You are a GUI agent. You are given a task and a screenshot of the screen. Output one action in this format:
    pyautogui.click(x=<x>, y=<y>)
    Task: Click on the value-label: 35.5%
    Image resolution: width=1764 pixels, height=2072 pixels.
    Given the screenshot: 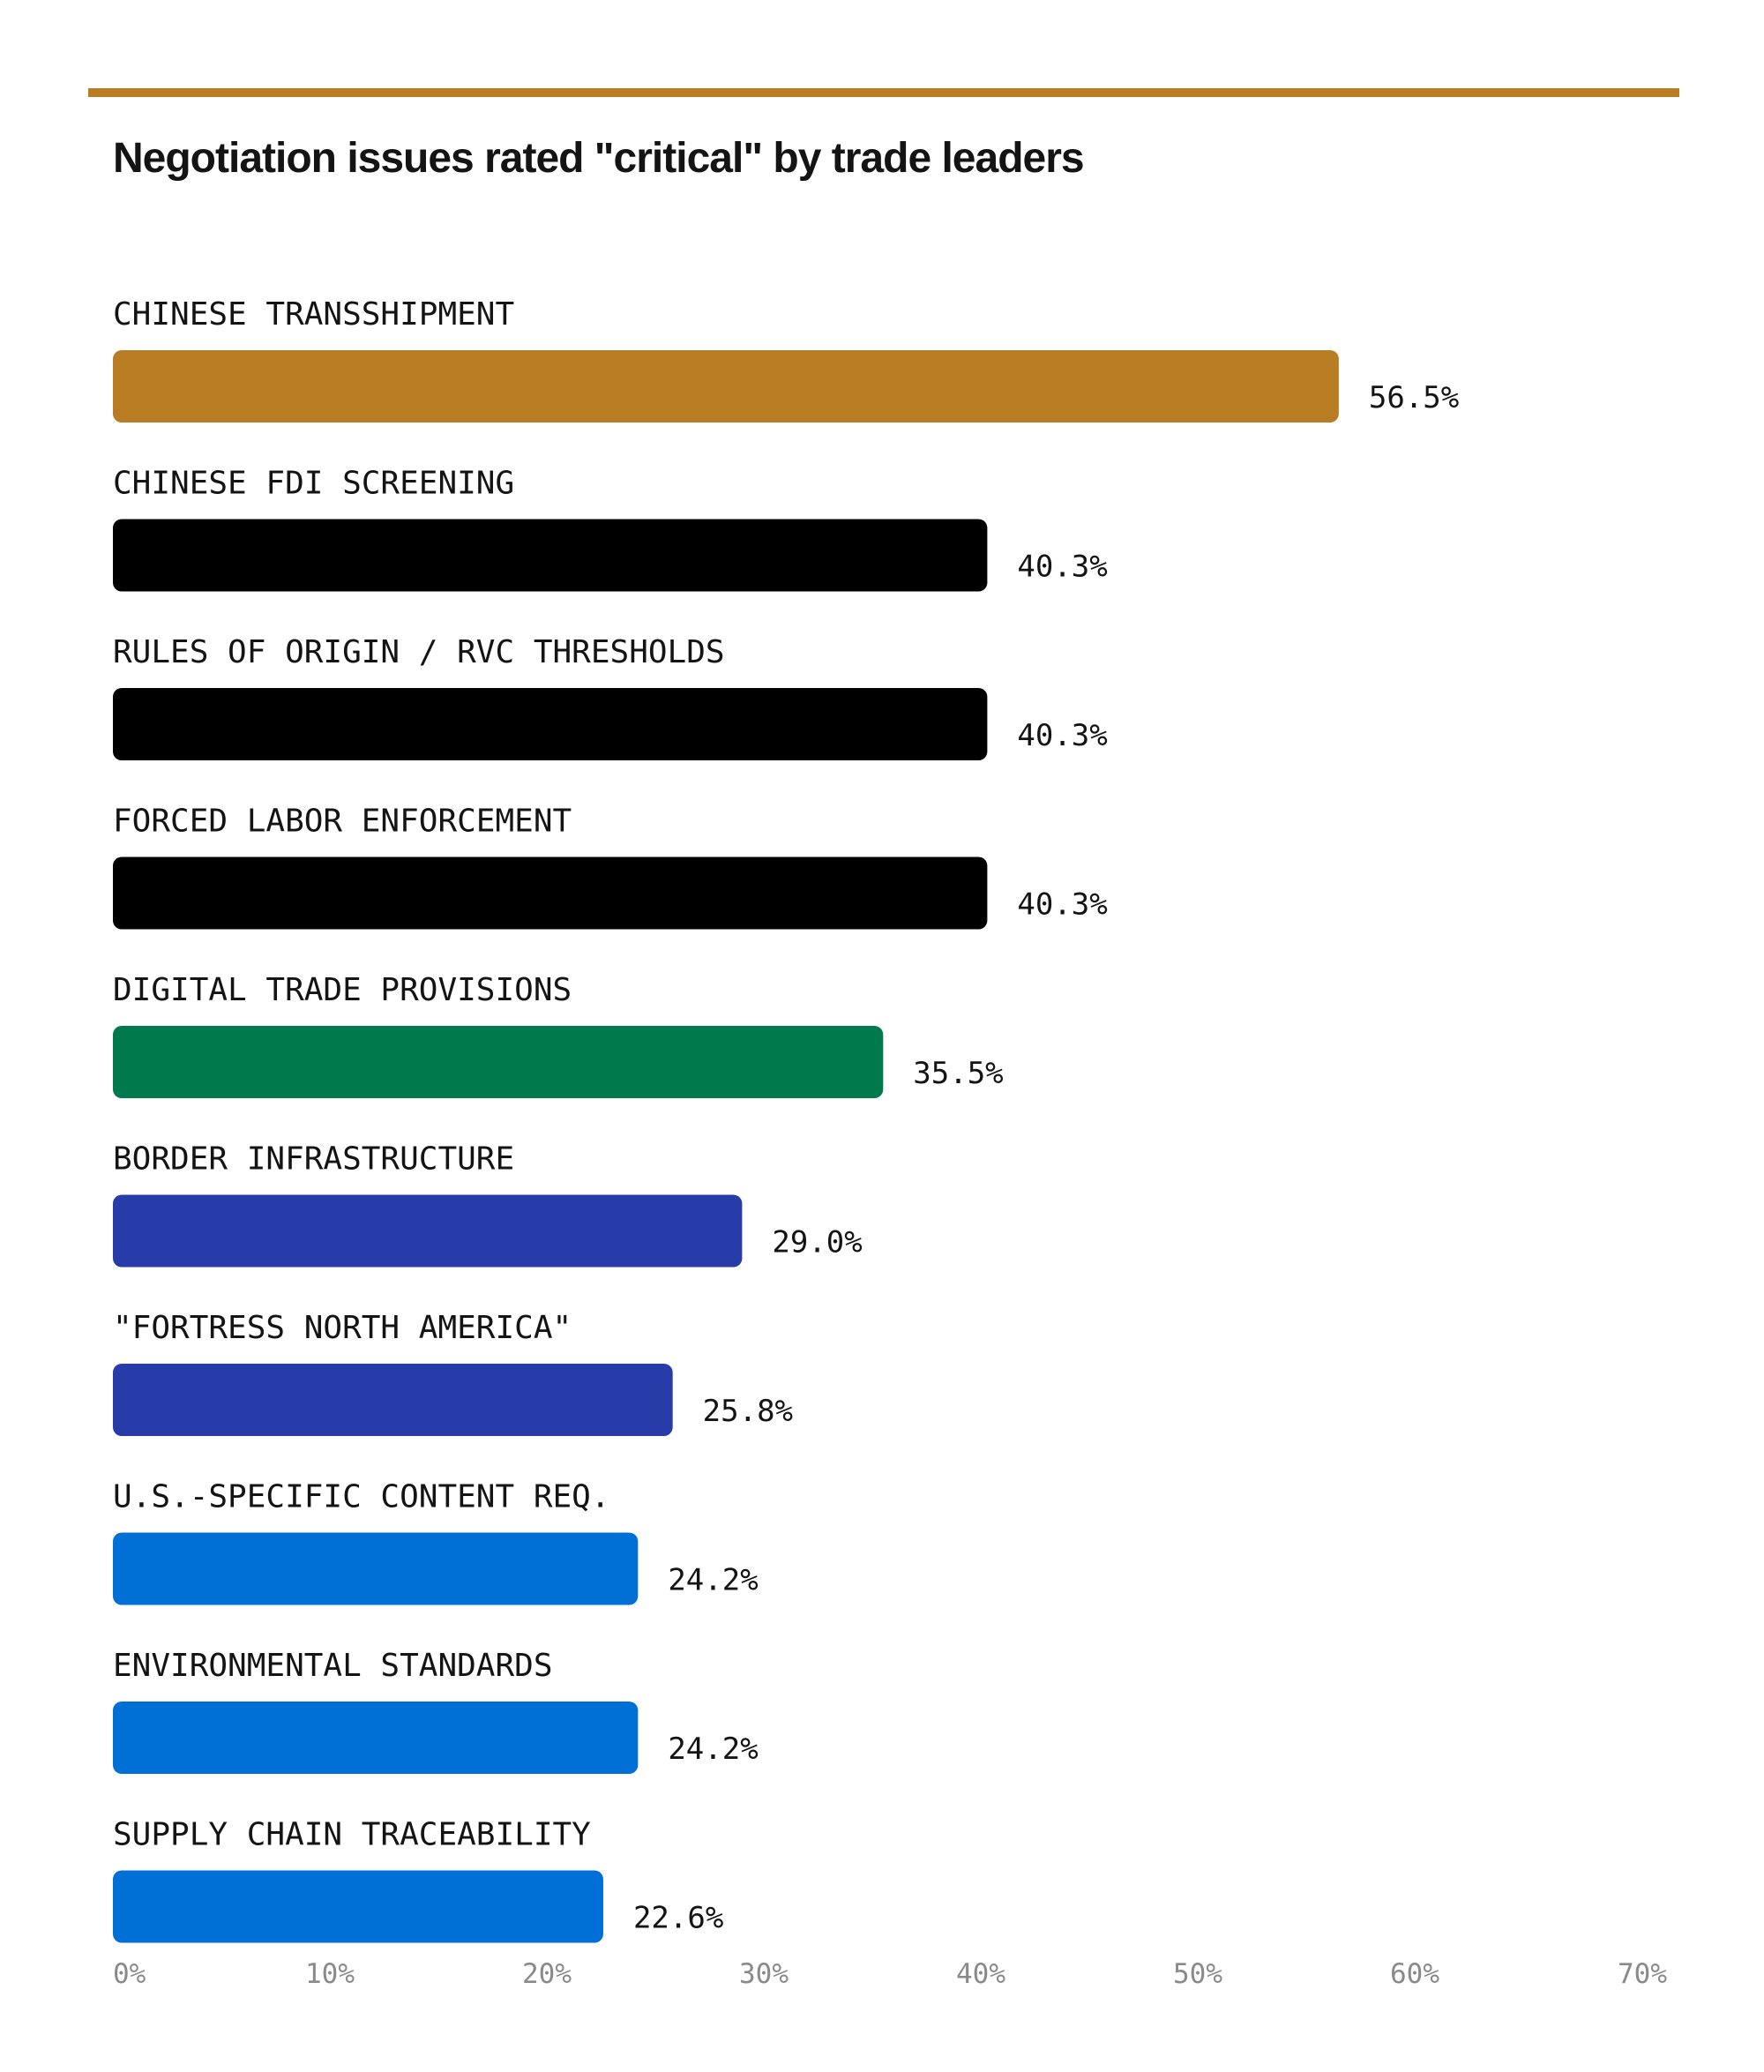 What is the action you would take?
    pyautogui.click(x=958, y=1073)
    